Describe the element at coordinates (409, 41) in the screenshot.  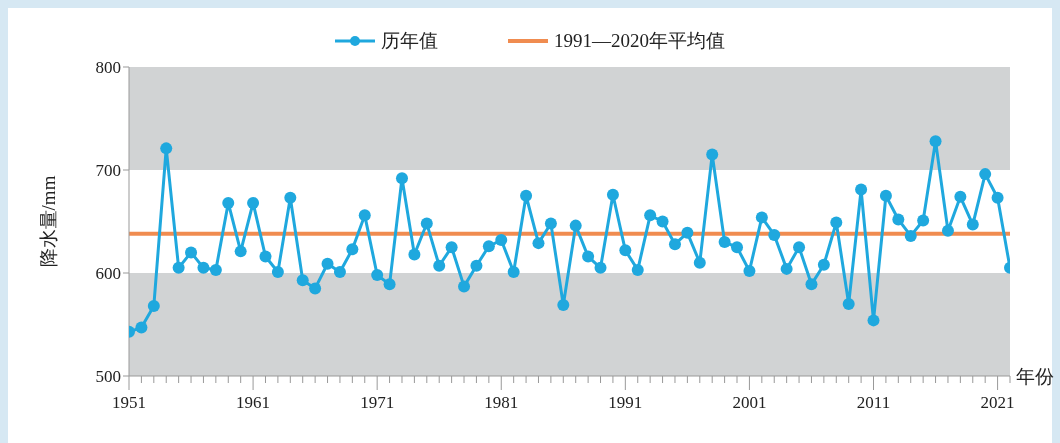
I see `legend-label: 历年值` at that location.